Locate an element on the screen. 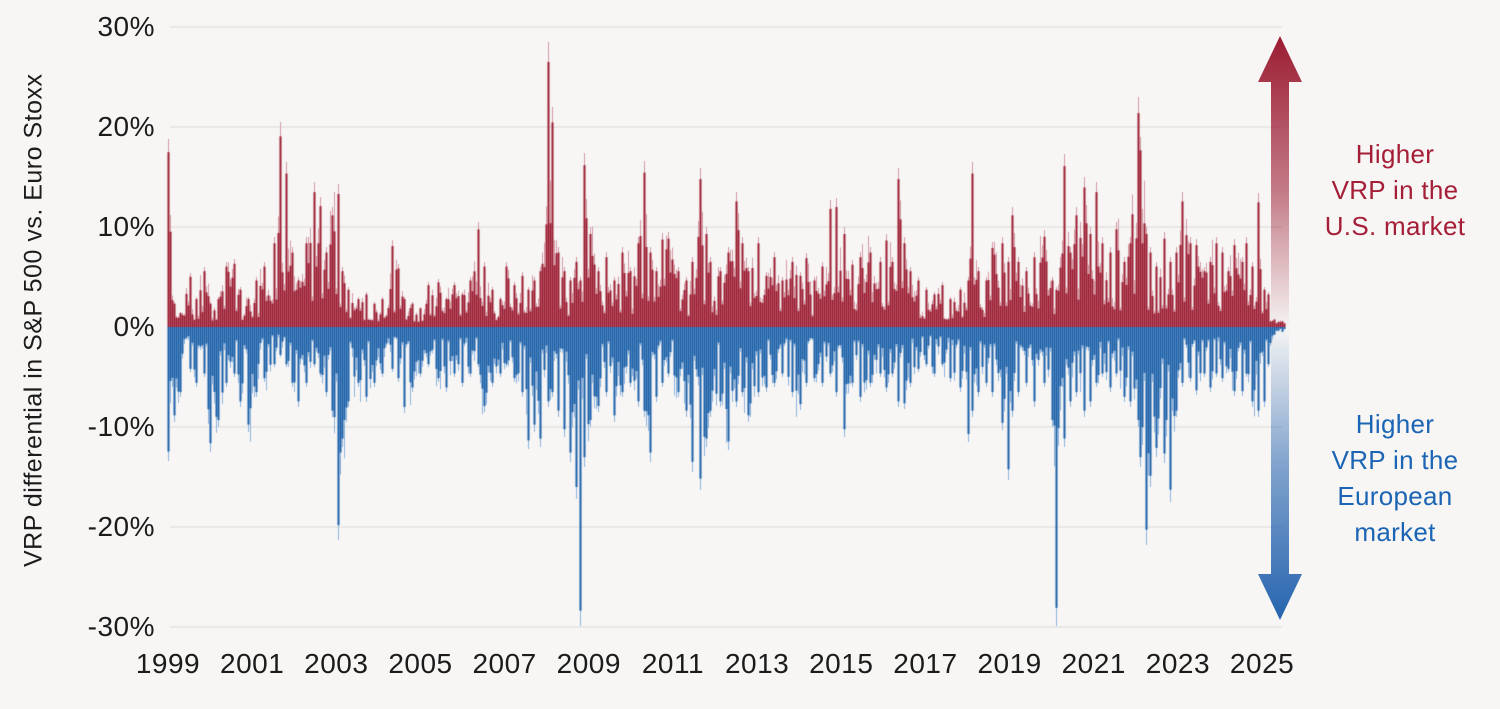 The width and height of the screenshot is (1500, 709). x-tick-label: 2025 is located at coordinates (1262, 663).